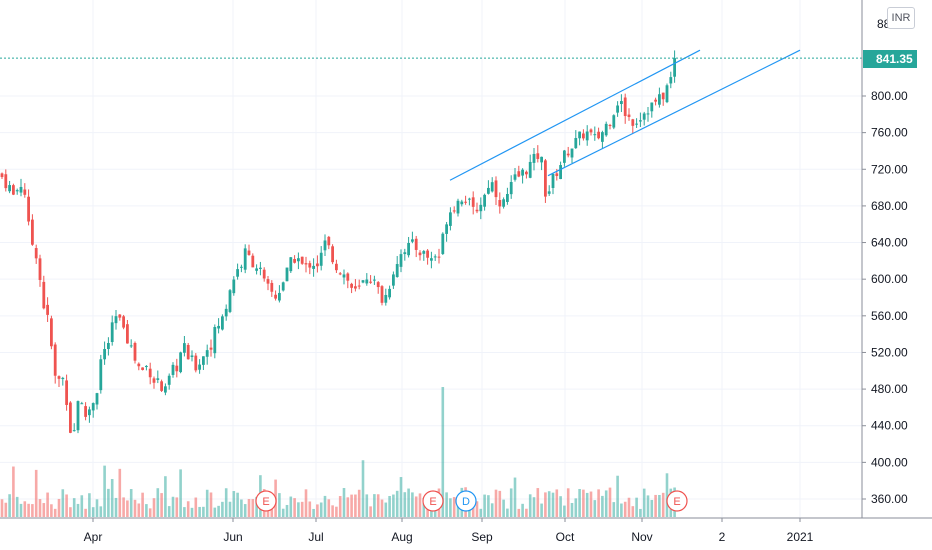  What do you see at coordinates (890, 59) in the screenshot?
I see `last-price-tag: 841.35` at bounding box center [890, 59].